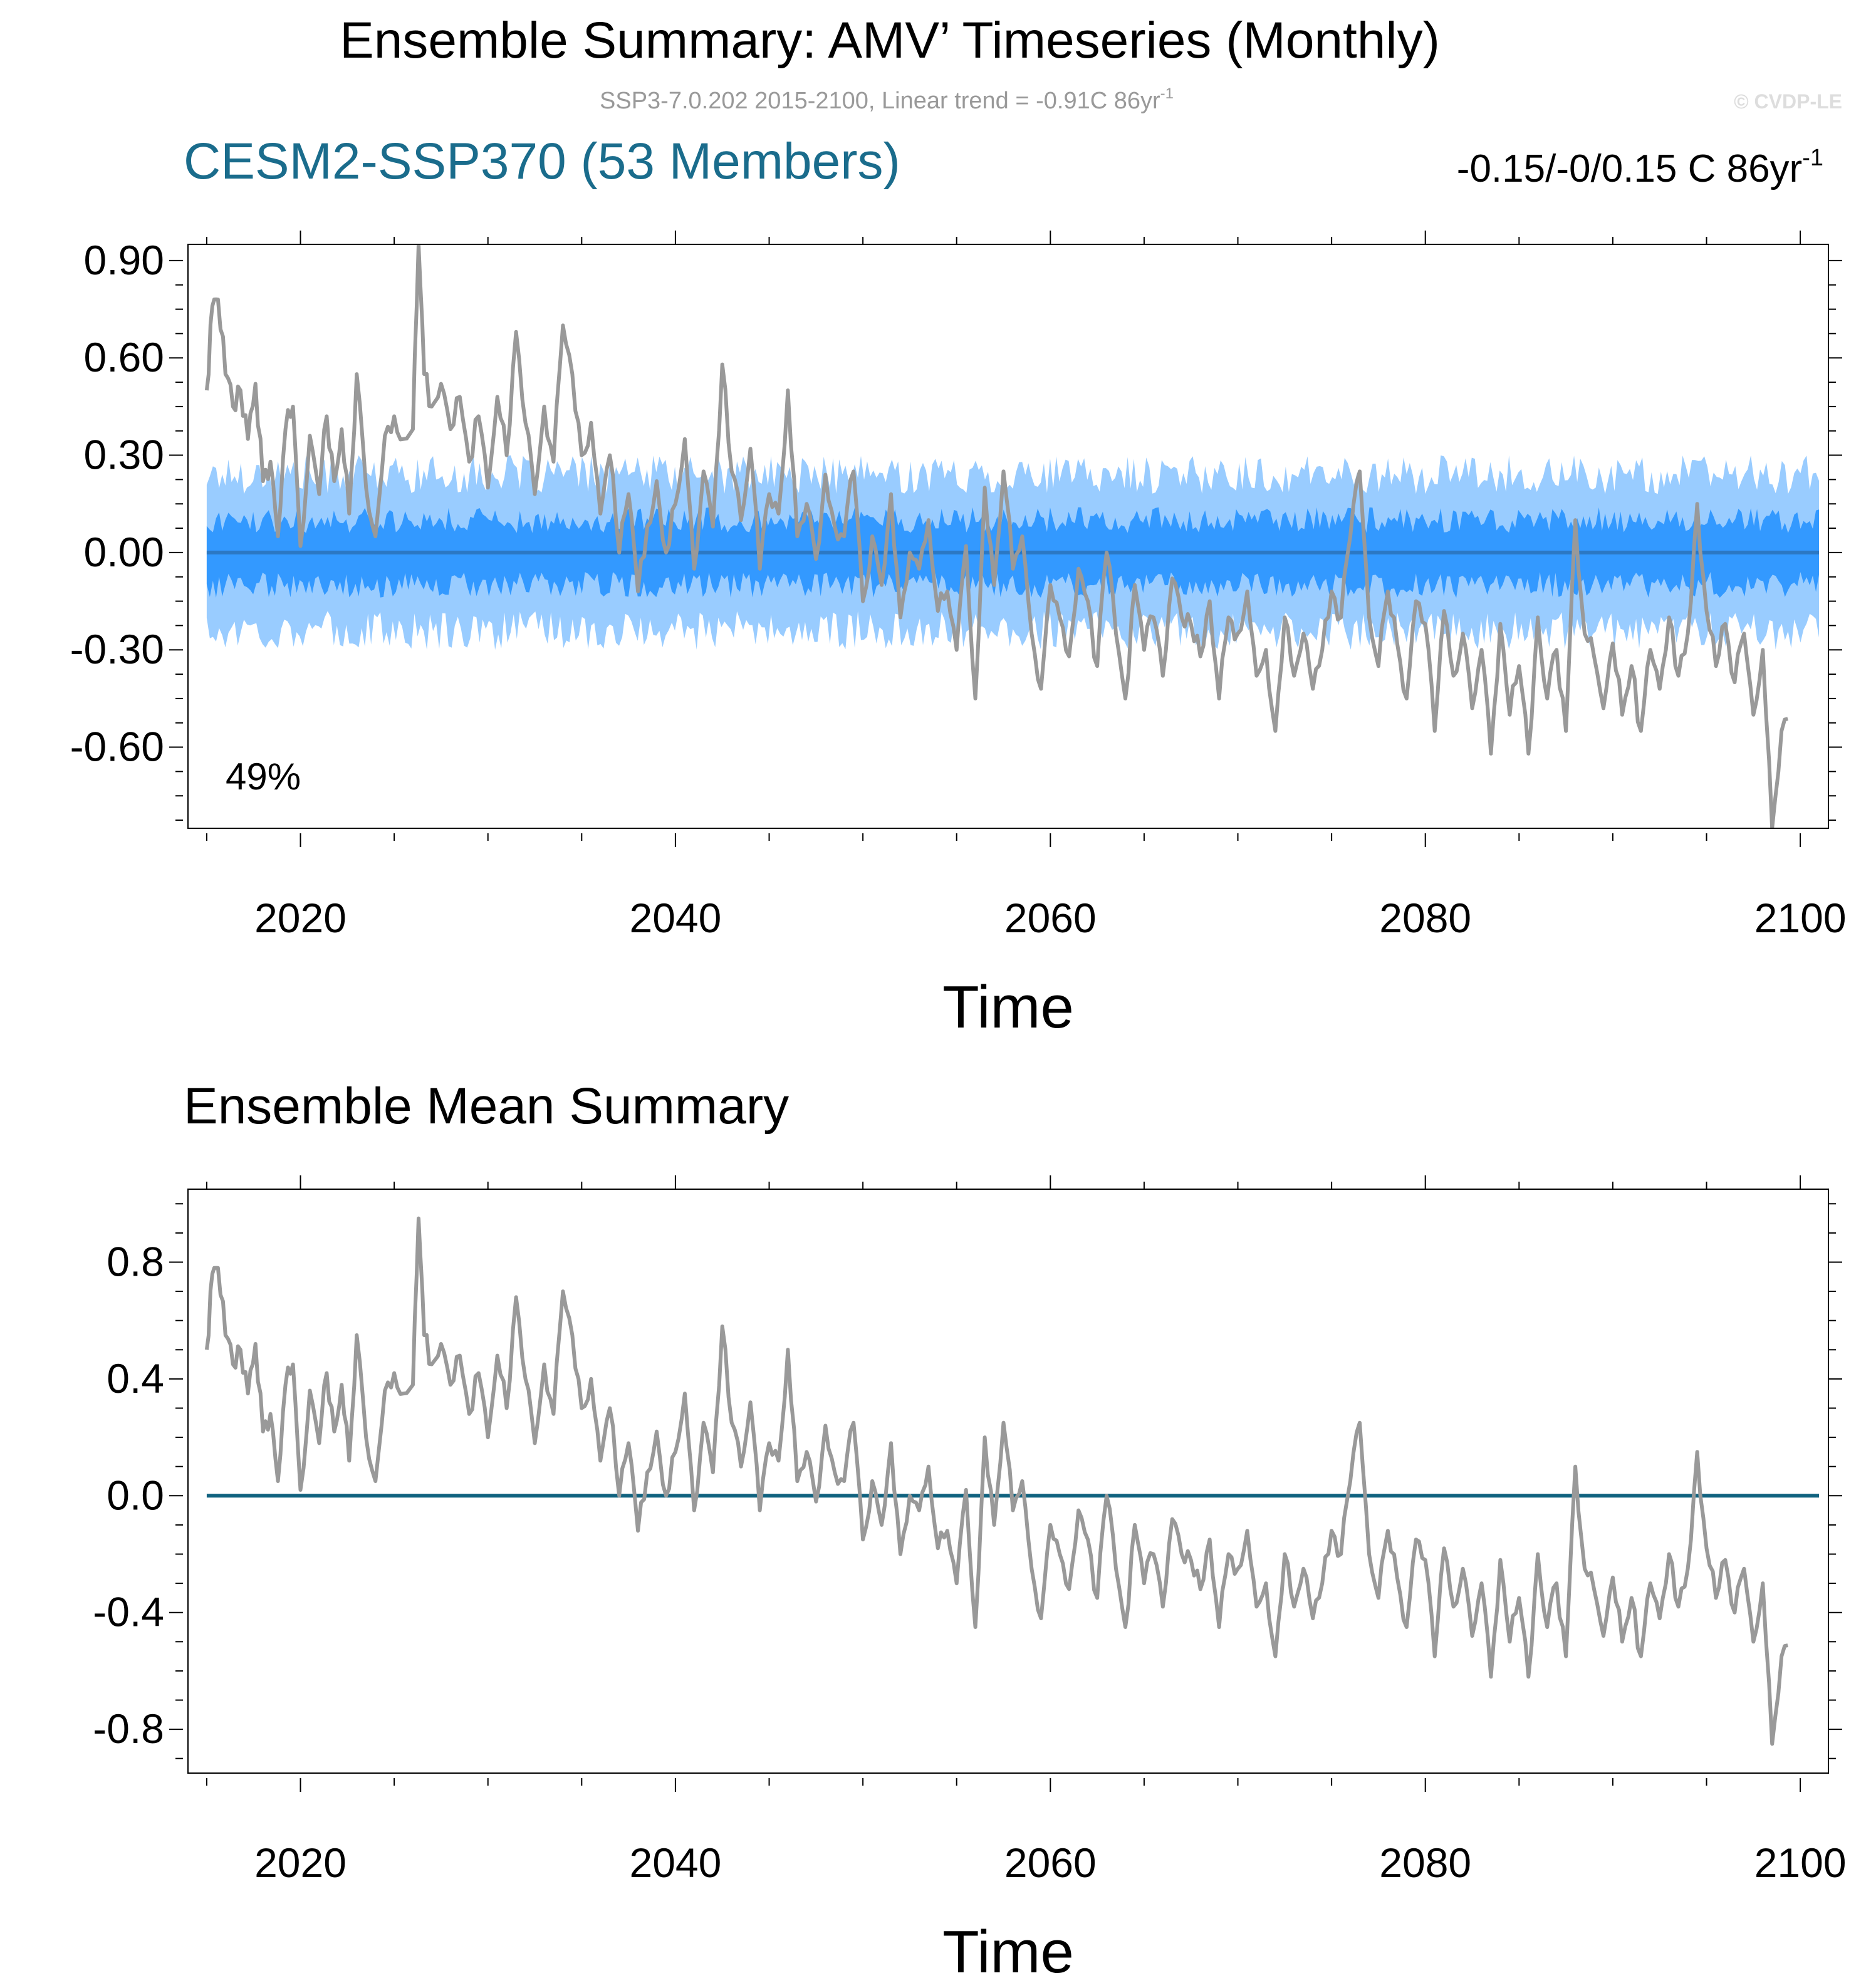 The height and width of the screenshot is (1988, 1866). What do you see at coordinates (117, 504) in the screenshot?
I see `top-y-tick-labels: -0.60 -0.30 0.00 0.30 0.60 0.90` at bounding box center [117, 504].